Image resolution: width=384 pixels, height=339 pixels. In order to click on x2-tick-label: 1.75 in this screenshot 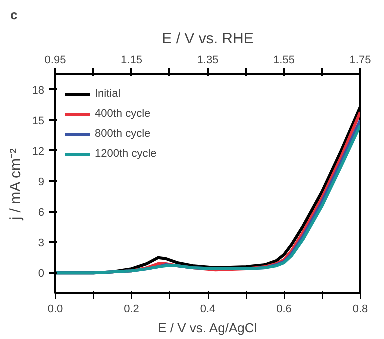, I will do `click(361, 60)`.